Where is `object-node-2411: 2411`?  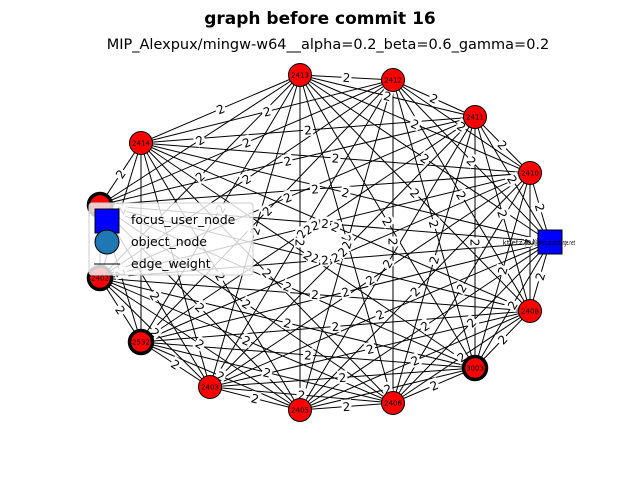 object-node-2411: 2411 is located at coordinates (475, 117).